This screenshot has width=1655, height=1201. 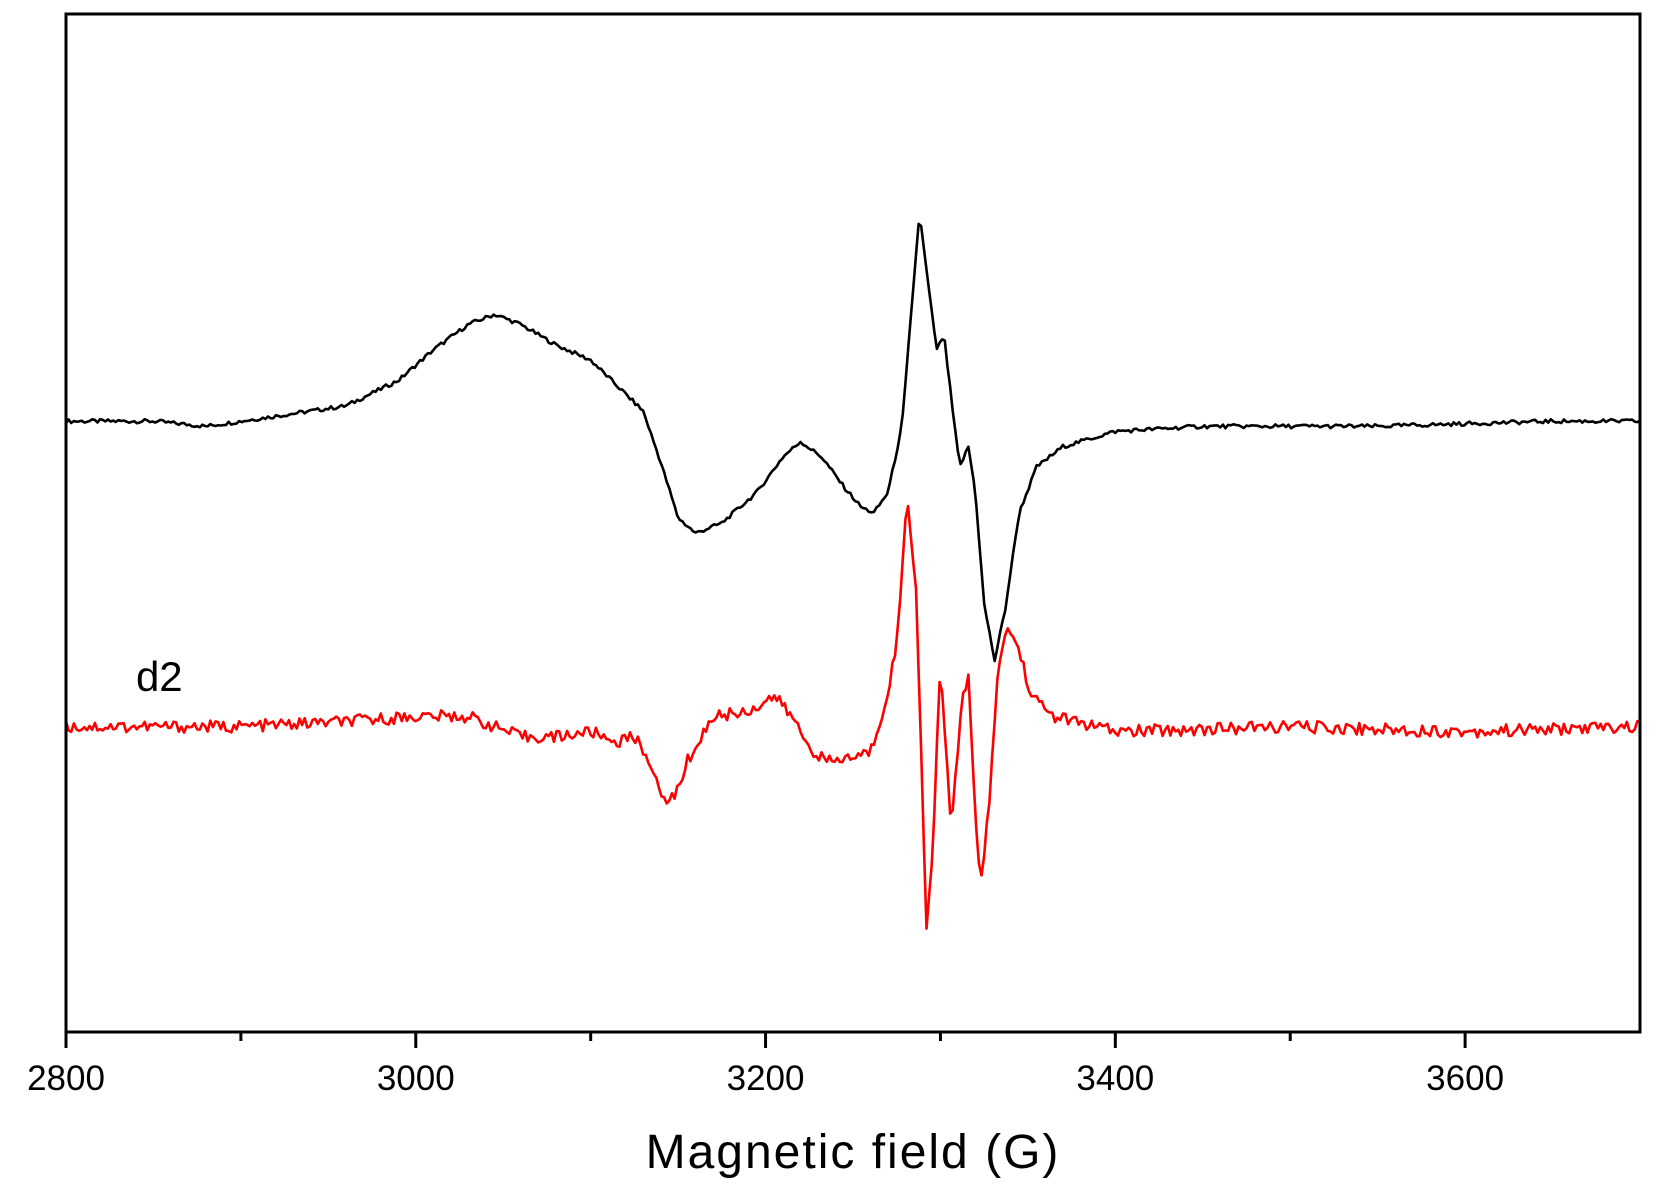 I want to click on x-axis-ticks, so click(x=765, y=1040).